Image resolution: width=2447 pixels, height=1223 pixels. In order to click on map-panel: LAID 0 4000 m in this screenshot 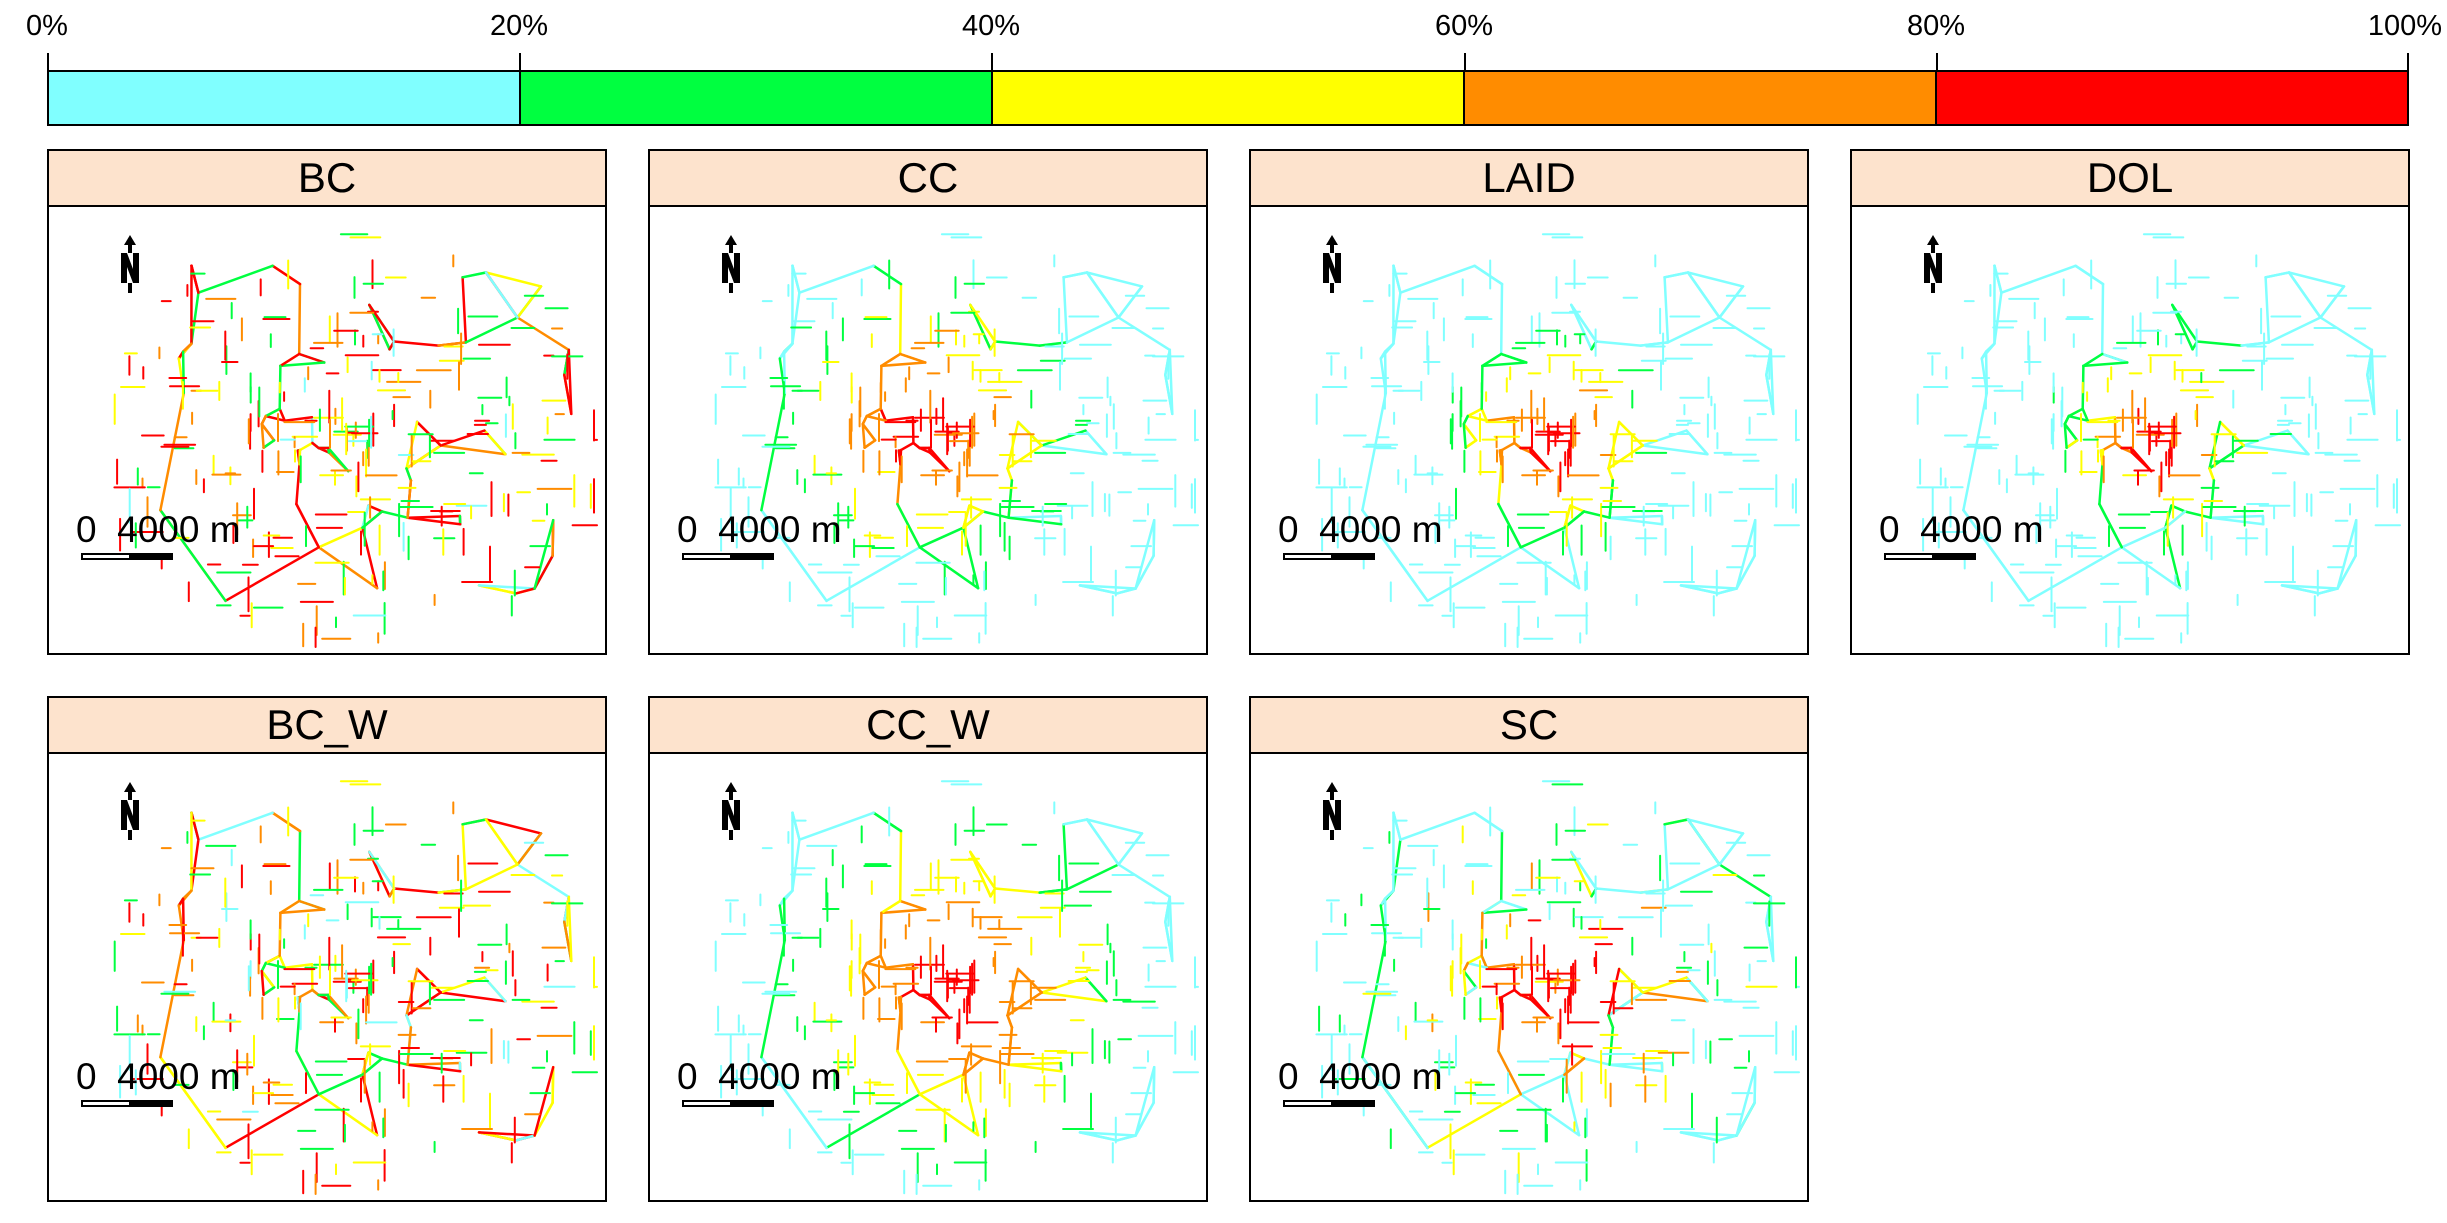, I will do `click(1529, 402)`.